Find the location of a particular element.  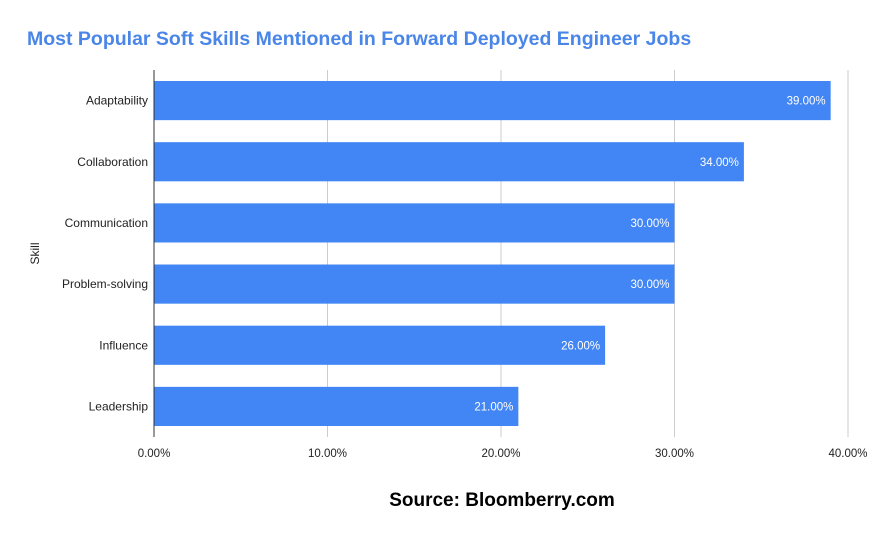

category-label: Adaptability is located at coordinates (117, 101).